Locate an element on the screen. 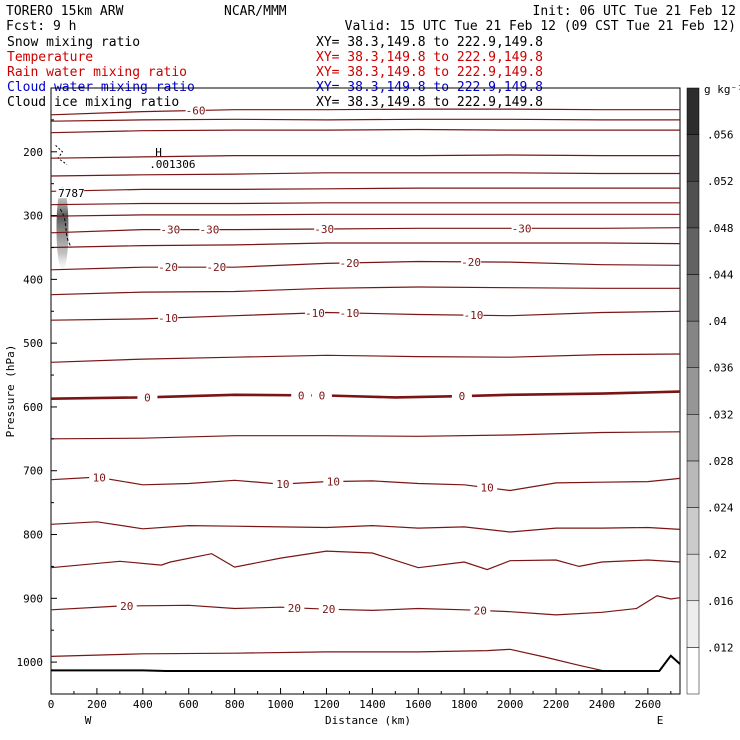 This screenshot has height=740, width=740. colorbar-tick-label: .032 is located at coordinates (720, 414).